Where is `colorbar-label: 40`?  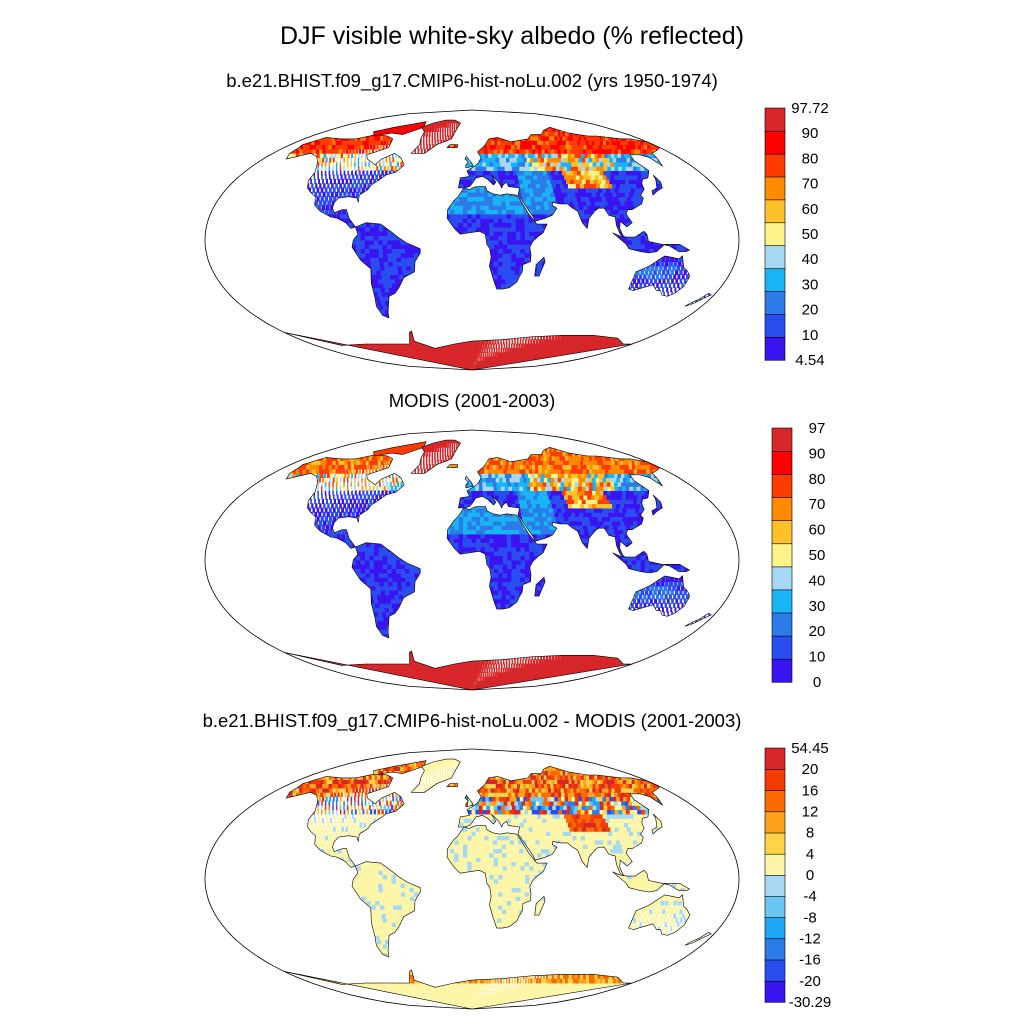
colorbar-label: 40 is located at coordinates (817, 580).